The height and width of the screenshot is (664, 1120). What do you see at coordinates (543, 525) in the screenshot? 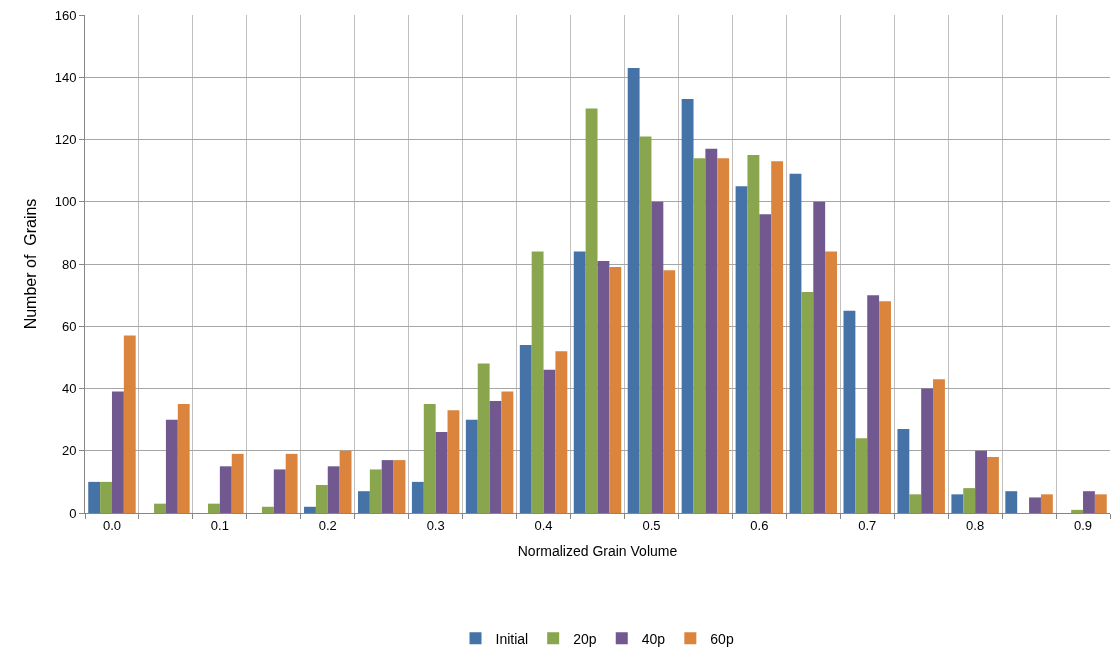
I see `x-tick-label: 0.4` at bounding box center [543, 525].